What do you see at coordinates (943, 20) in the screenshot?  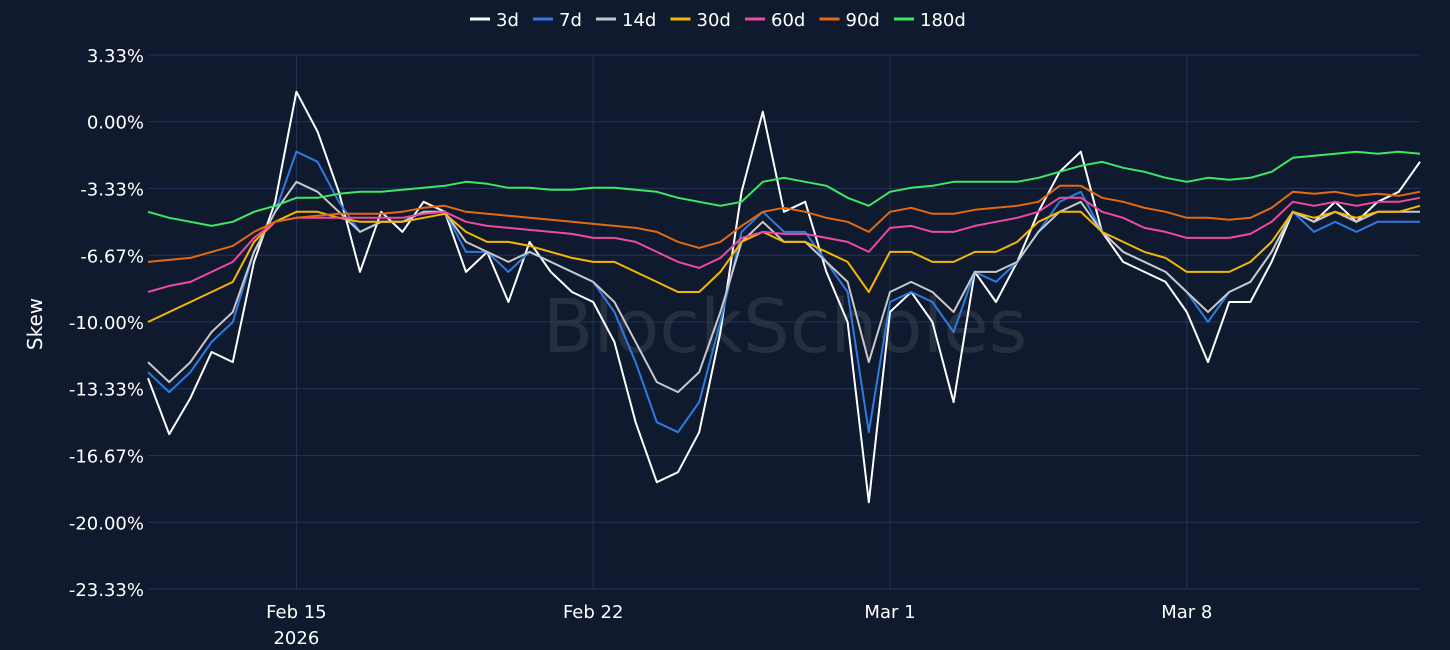 I see `legend-label: 180d` at bounding box center [943, 20].